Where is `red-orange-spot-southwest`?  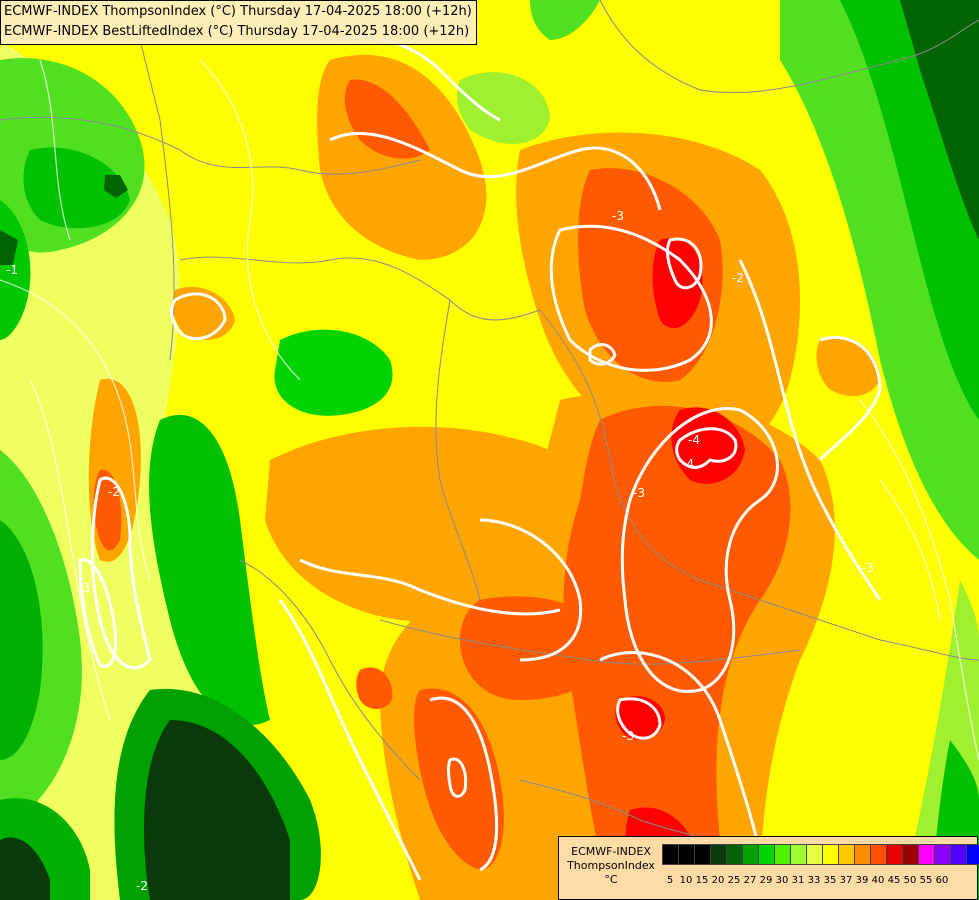
red-orange-spot-southwest is located at coordinates (374, 688).